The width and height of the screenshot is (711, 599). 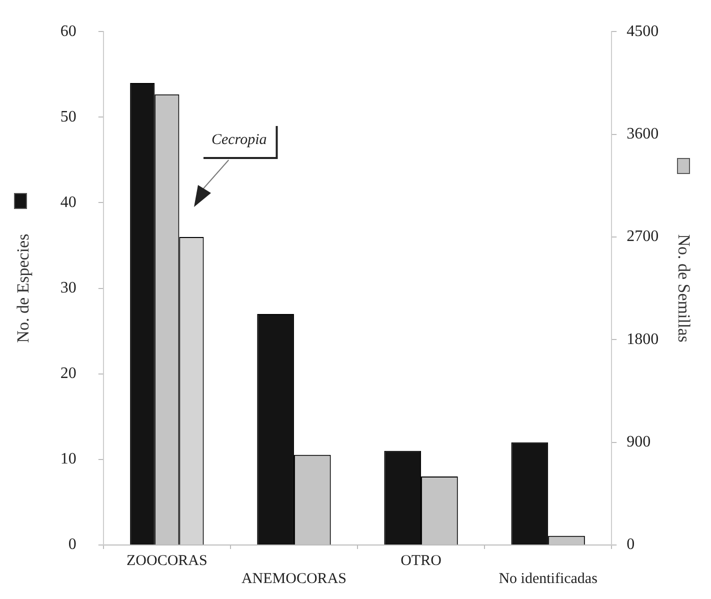 What do you see at coordinates (68, 373) in the screenshot?
I see `y-tick-label: 20` at bounding box center [68, 373].